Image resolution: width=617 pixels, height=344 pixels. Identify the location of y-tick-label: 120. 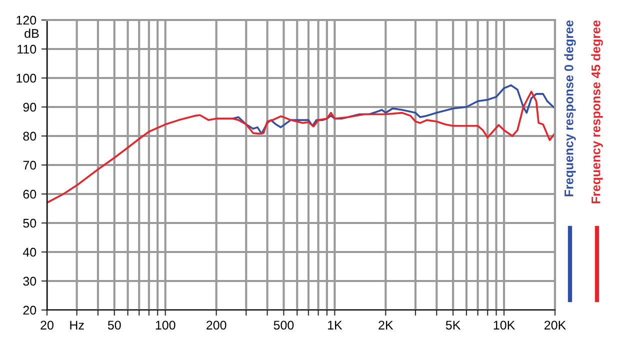
(26, 20).